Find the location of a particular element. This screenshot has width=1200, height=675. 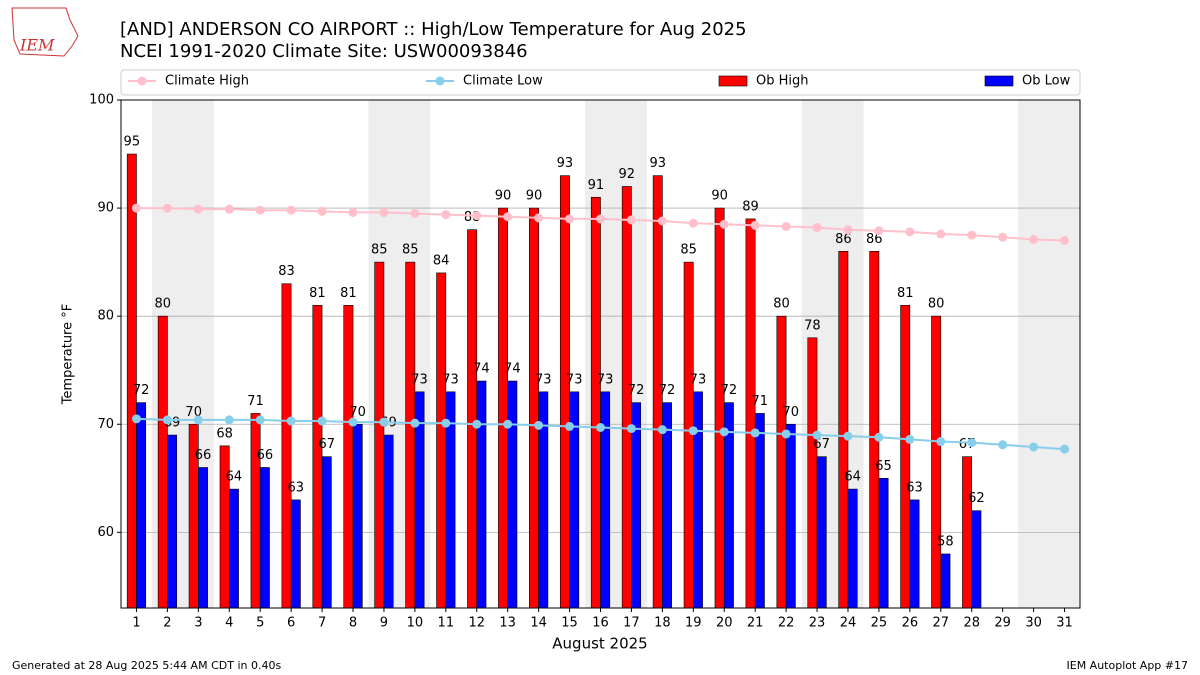

x-tick-label: 20 is located at coordinates (724, 623).